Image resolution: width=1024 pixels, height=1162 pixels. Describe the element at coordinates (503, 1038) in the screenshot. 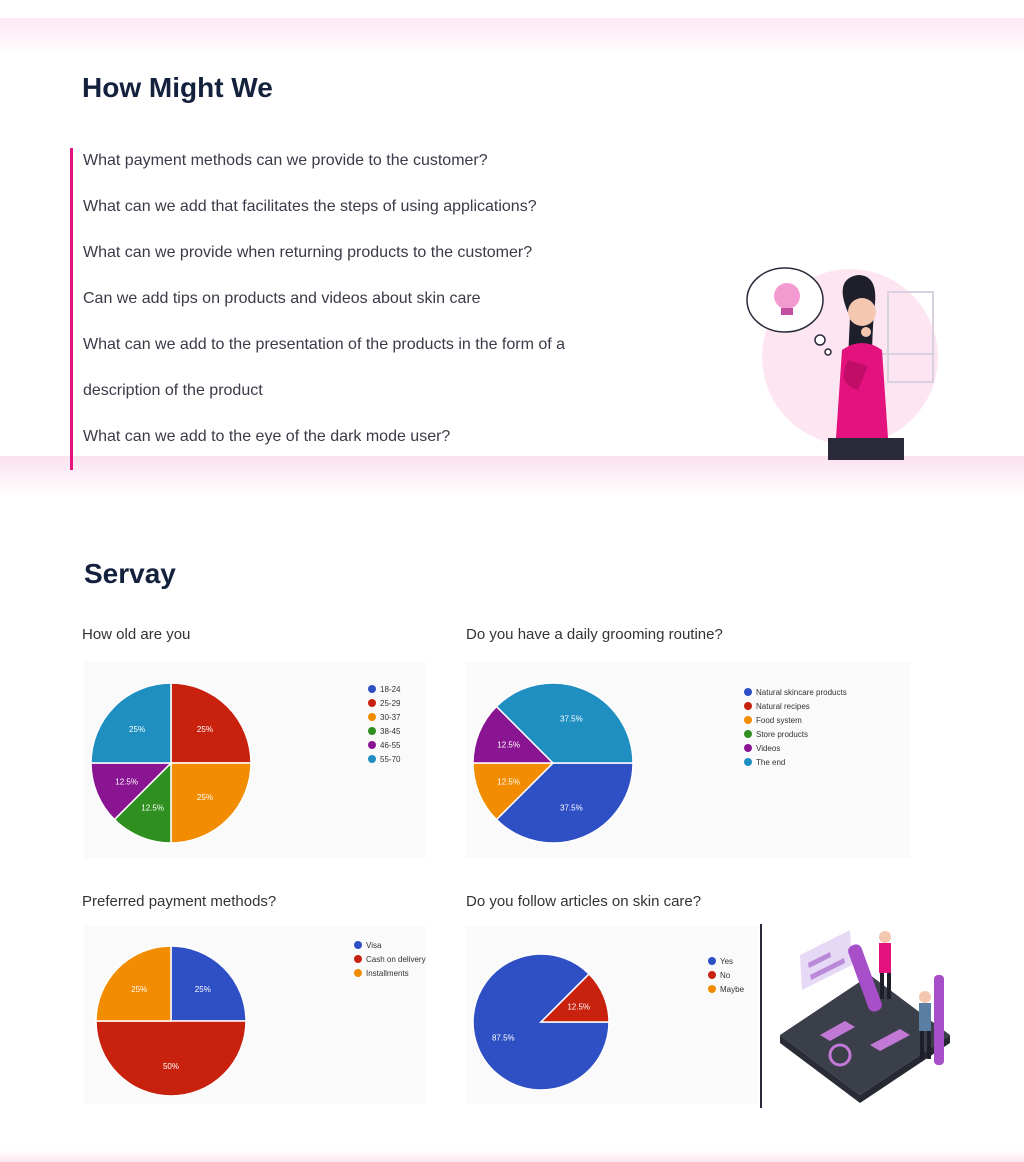

I see `pie-data-label-3-0: 87.5%` at that location.